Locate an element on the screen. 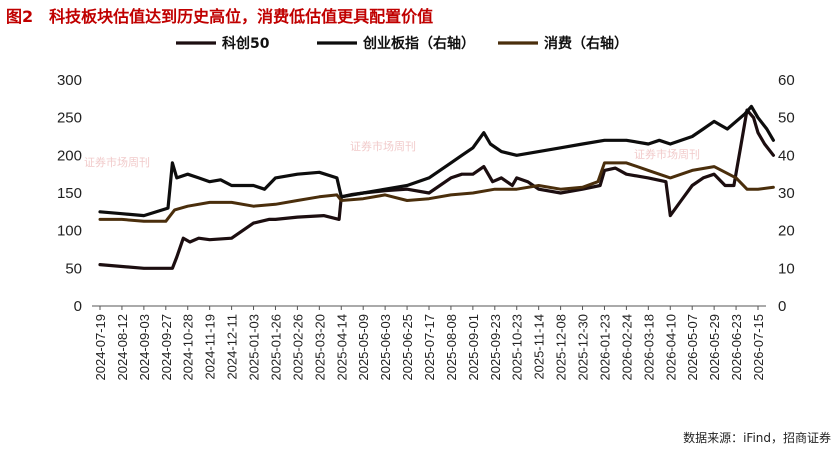 The height and width of the screenshot is (452, 839). x-tick-label: 2025-10-23 is located at coordinates (517, 347).